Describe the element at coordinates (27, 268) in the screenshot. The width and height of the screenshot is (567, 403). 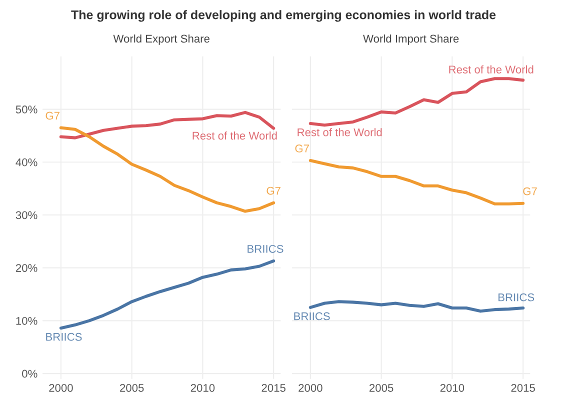
I see `y-tick-label: 20%` at that location.